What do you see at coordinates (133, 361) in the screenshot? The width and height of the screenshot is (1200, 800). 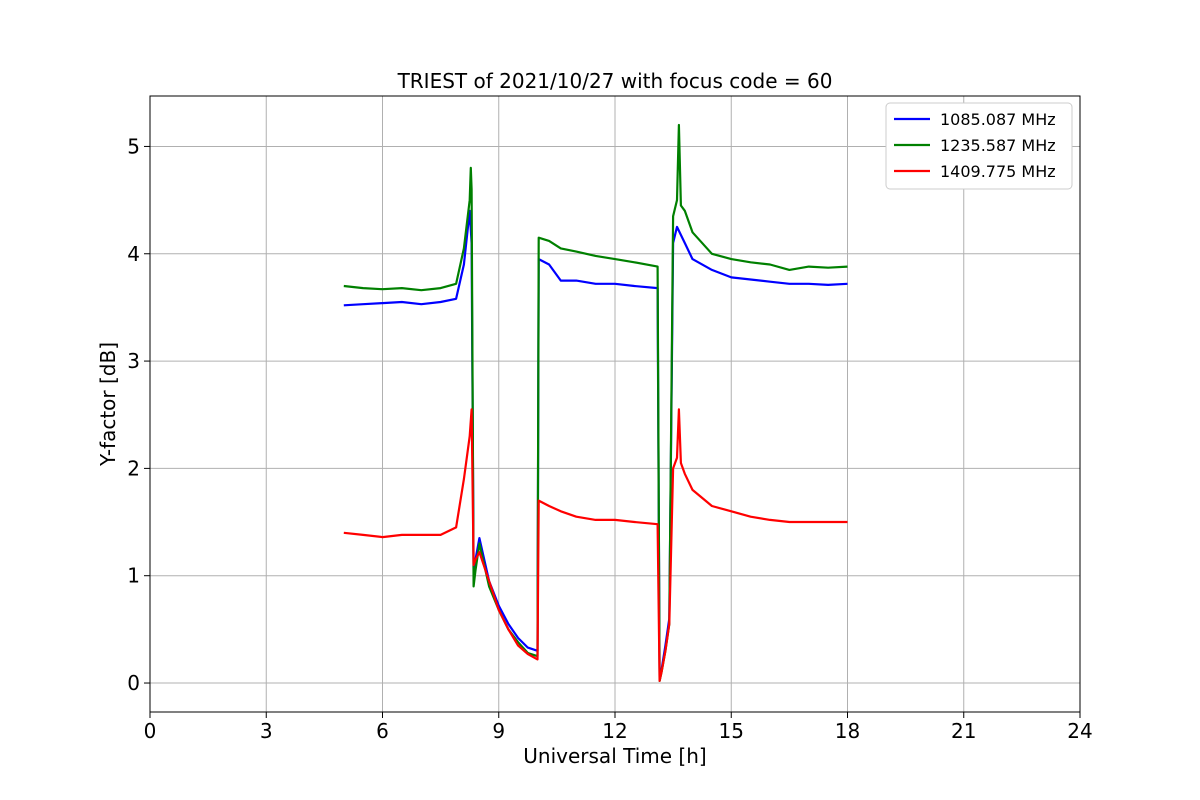 I see `y-tick-label: 3` at bounding box center [133, 361].